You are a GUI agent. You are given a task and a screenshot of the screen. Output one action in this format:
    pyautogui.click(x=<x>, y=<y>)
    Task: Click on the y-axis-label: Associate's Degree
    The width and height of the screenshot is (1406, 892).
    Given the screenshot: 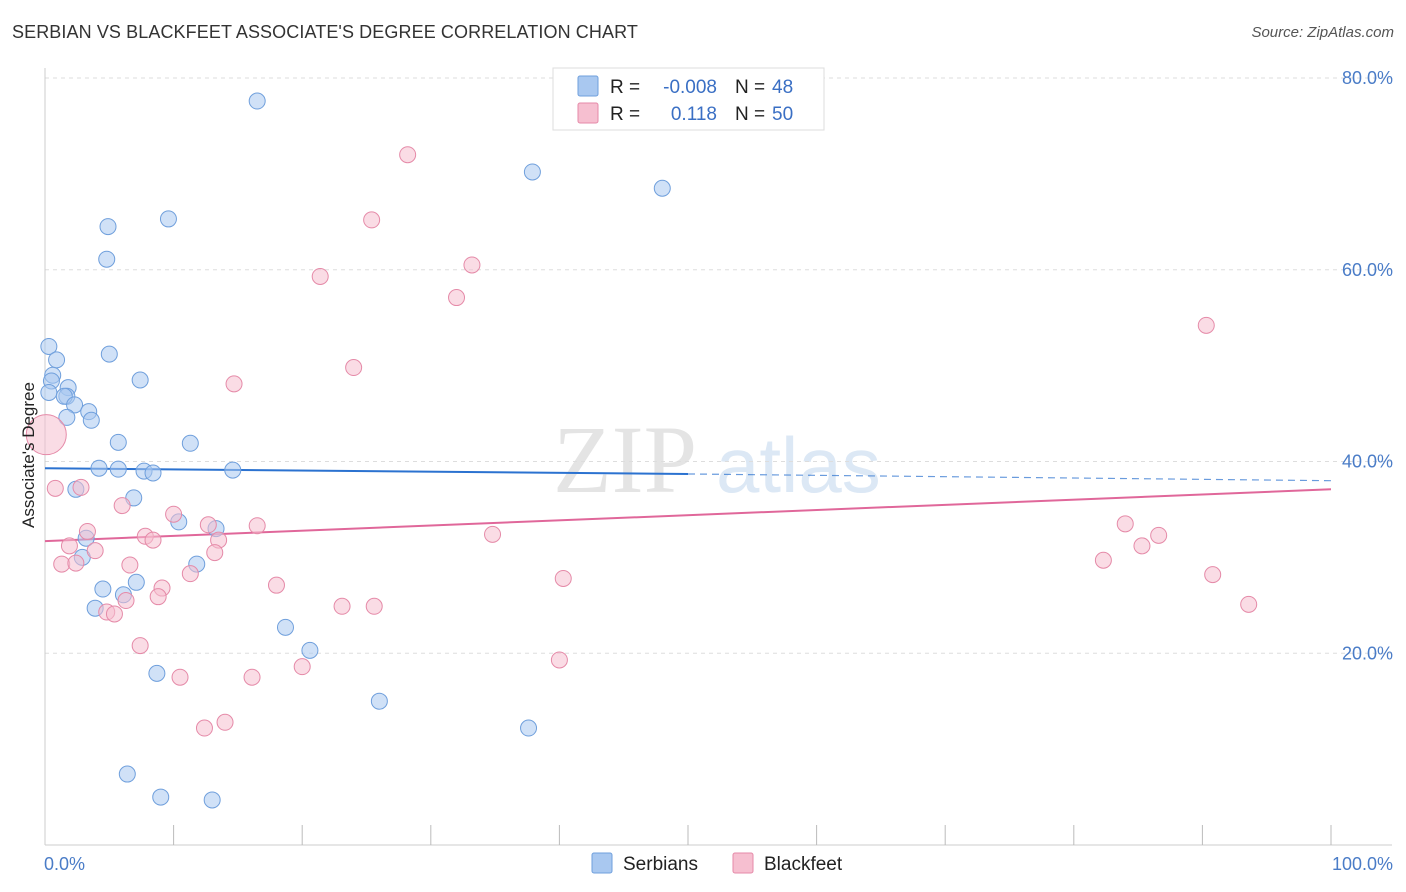 What is the action you would take?
    pyautogui.click(x=28, y=455)
    